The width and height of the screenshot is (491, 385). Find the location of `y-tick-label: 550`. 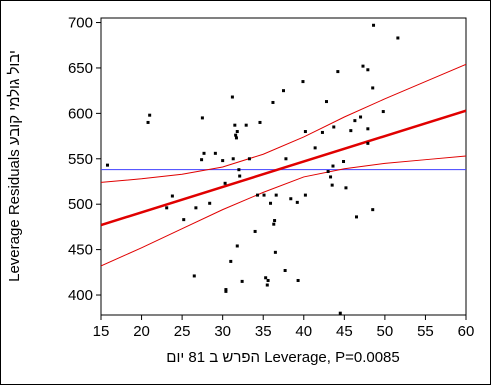

y-tick-label: 550 is located at coordinates (80, 159).